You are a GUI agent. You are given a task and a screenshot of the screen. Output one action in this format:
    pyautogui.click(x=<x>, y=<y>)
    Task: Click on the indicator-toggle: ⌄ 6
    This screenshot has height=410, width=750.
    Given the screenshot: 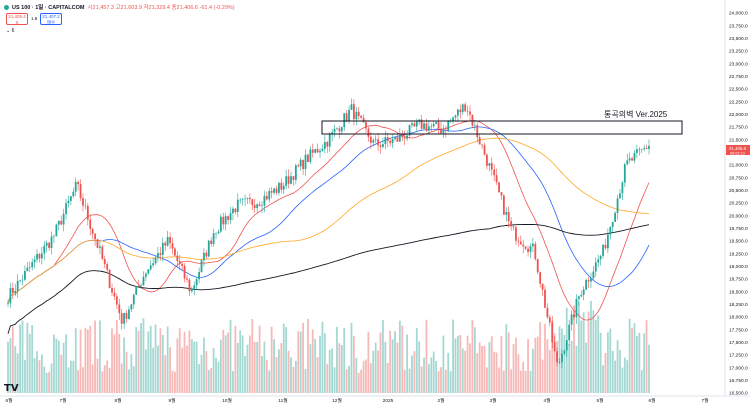 What is the action you would take?
    pyautogui.click(x=10, y=31)
    